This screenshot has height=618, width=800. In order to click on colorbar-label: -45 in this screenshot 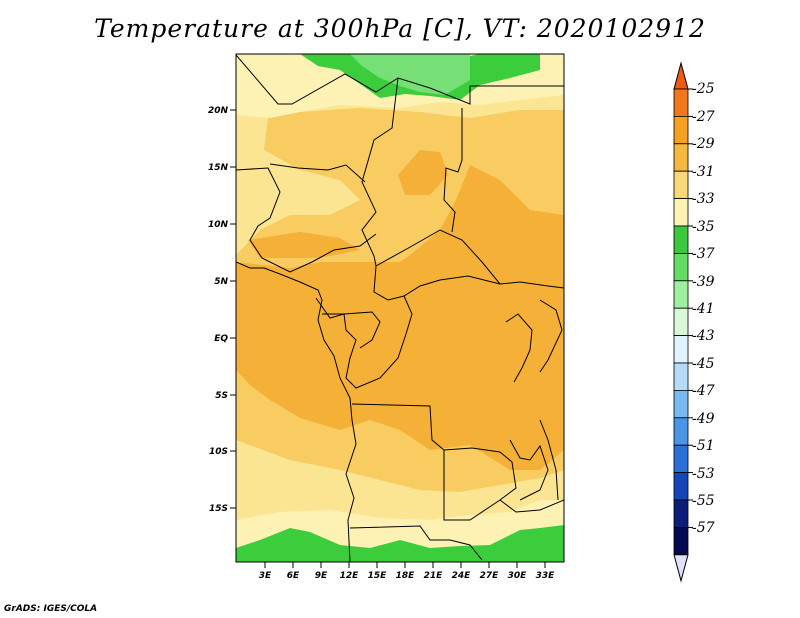, I will do `click(703, 364)`.